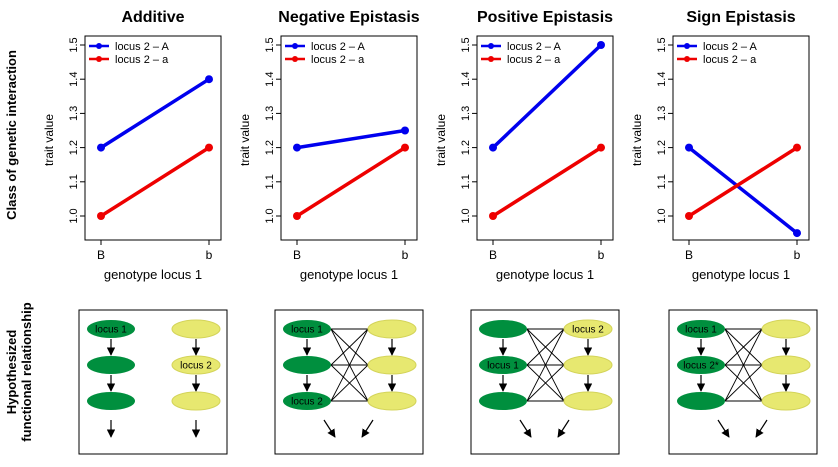 This screenshot has width=838, height=467. What do you see at coordinates (662, 215) in the screenshot?
I see `y-tick-label: 1.0` at bounding box center [662, 215].